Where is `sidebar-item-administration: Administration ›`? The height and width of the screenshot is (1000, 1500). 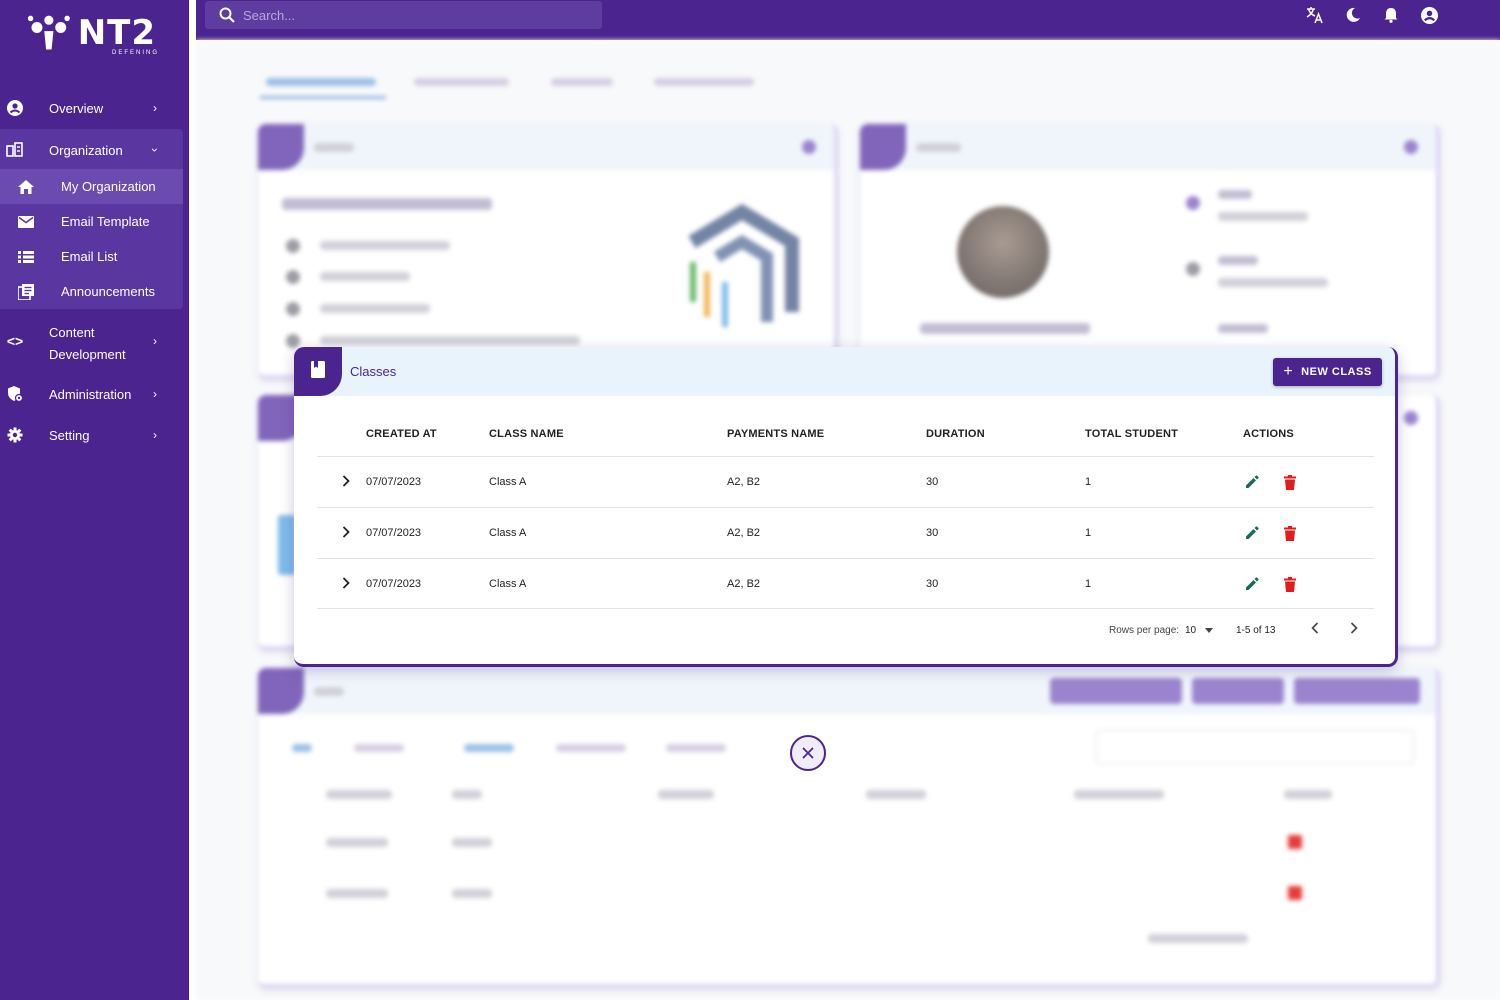 sidebar-item-administration: Administration › is located at coordinates (91, 394).